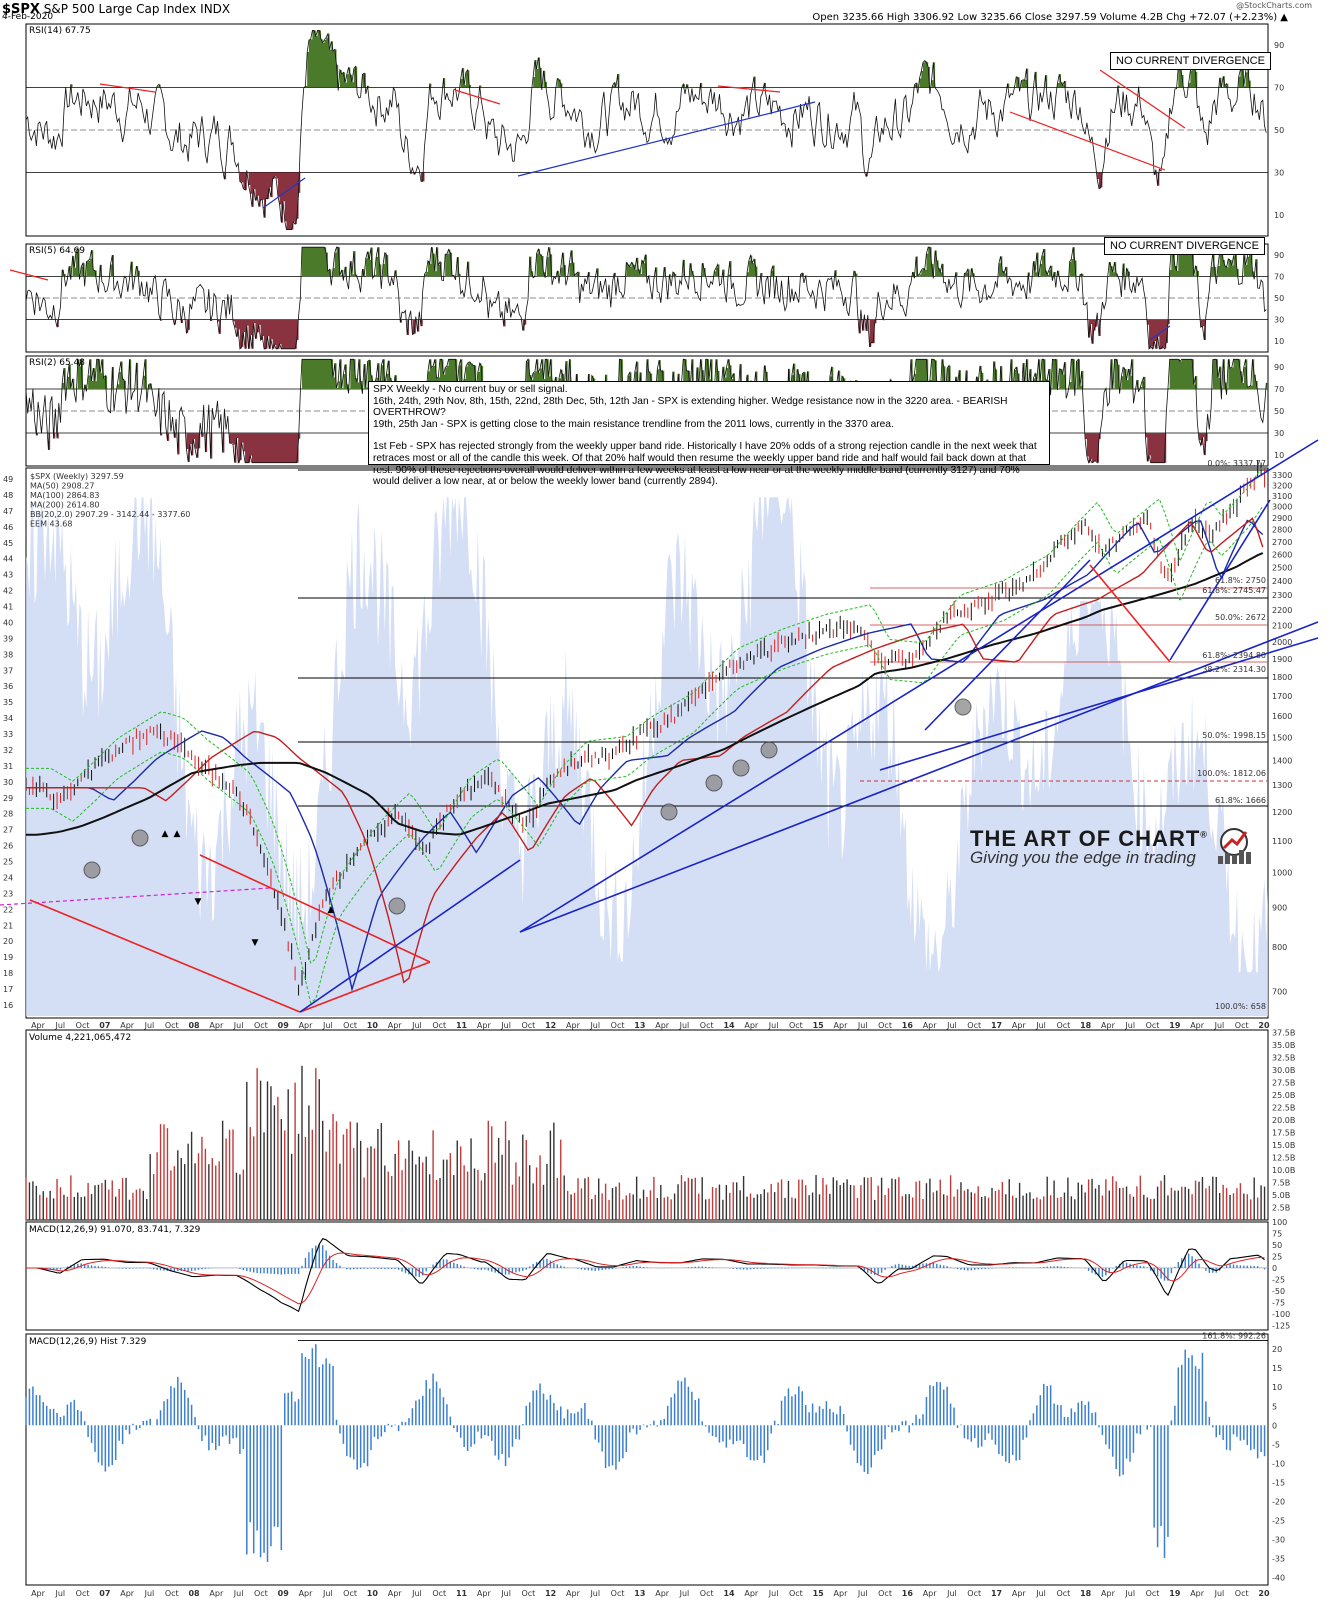 This screenshot has height=1600, width=1338. Describe the element at coordinates (1279, 320) in the screenshot. I see `rsi5-tick: 30` at that location.